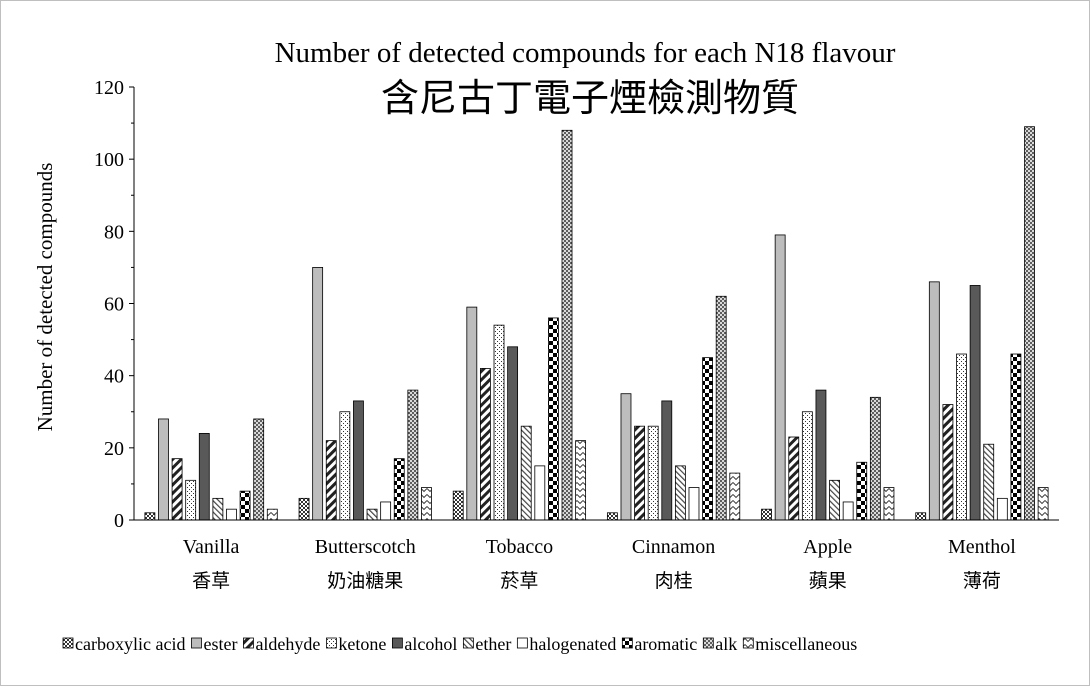 The width and height of the screenshot is (1090, 690). Describe the element at coordinates (220, 644) in the screenshot. I see `legend-label: ester` at that location.